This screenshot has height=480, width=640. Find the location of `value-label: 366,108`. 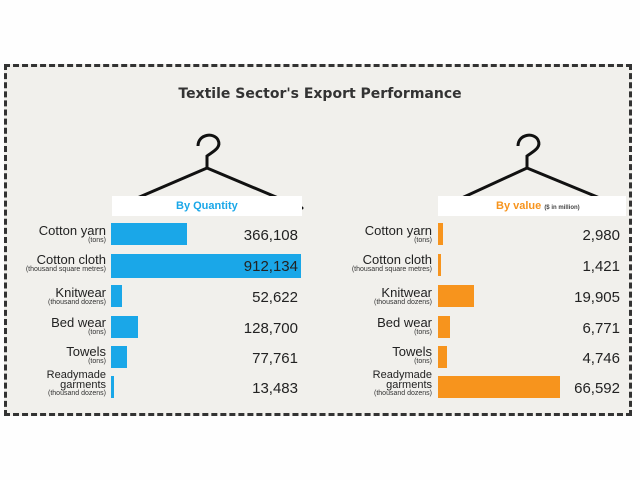

value-label: 366,108 is located at coordinates (270, 235).